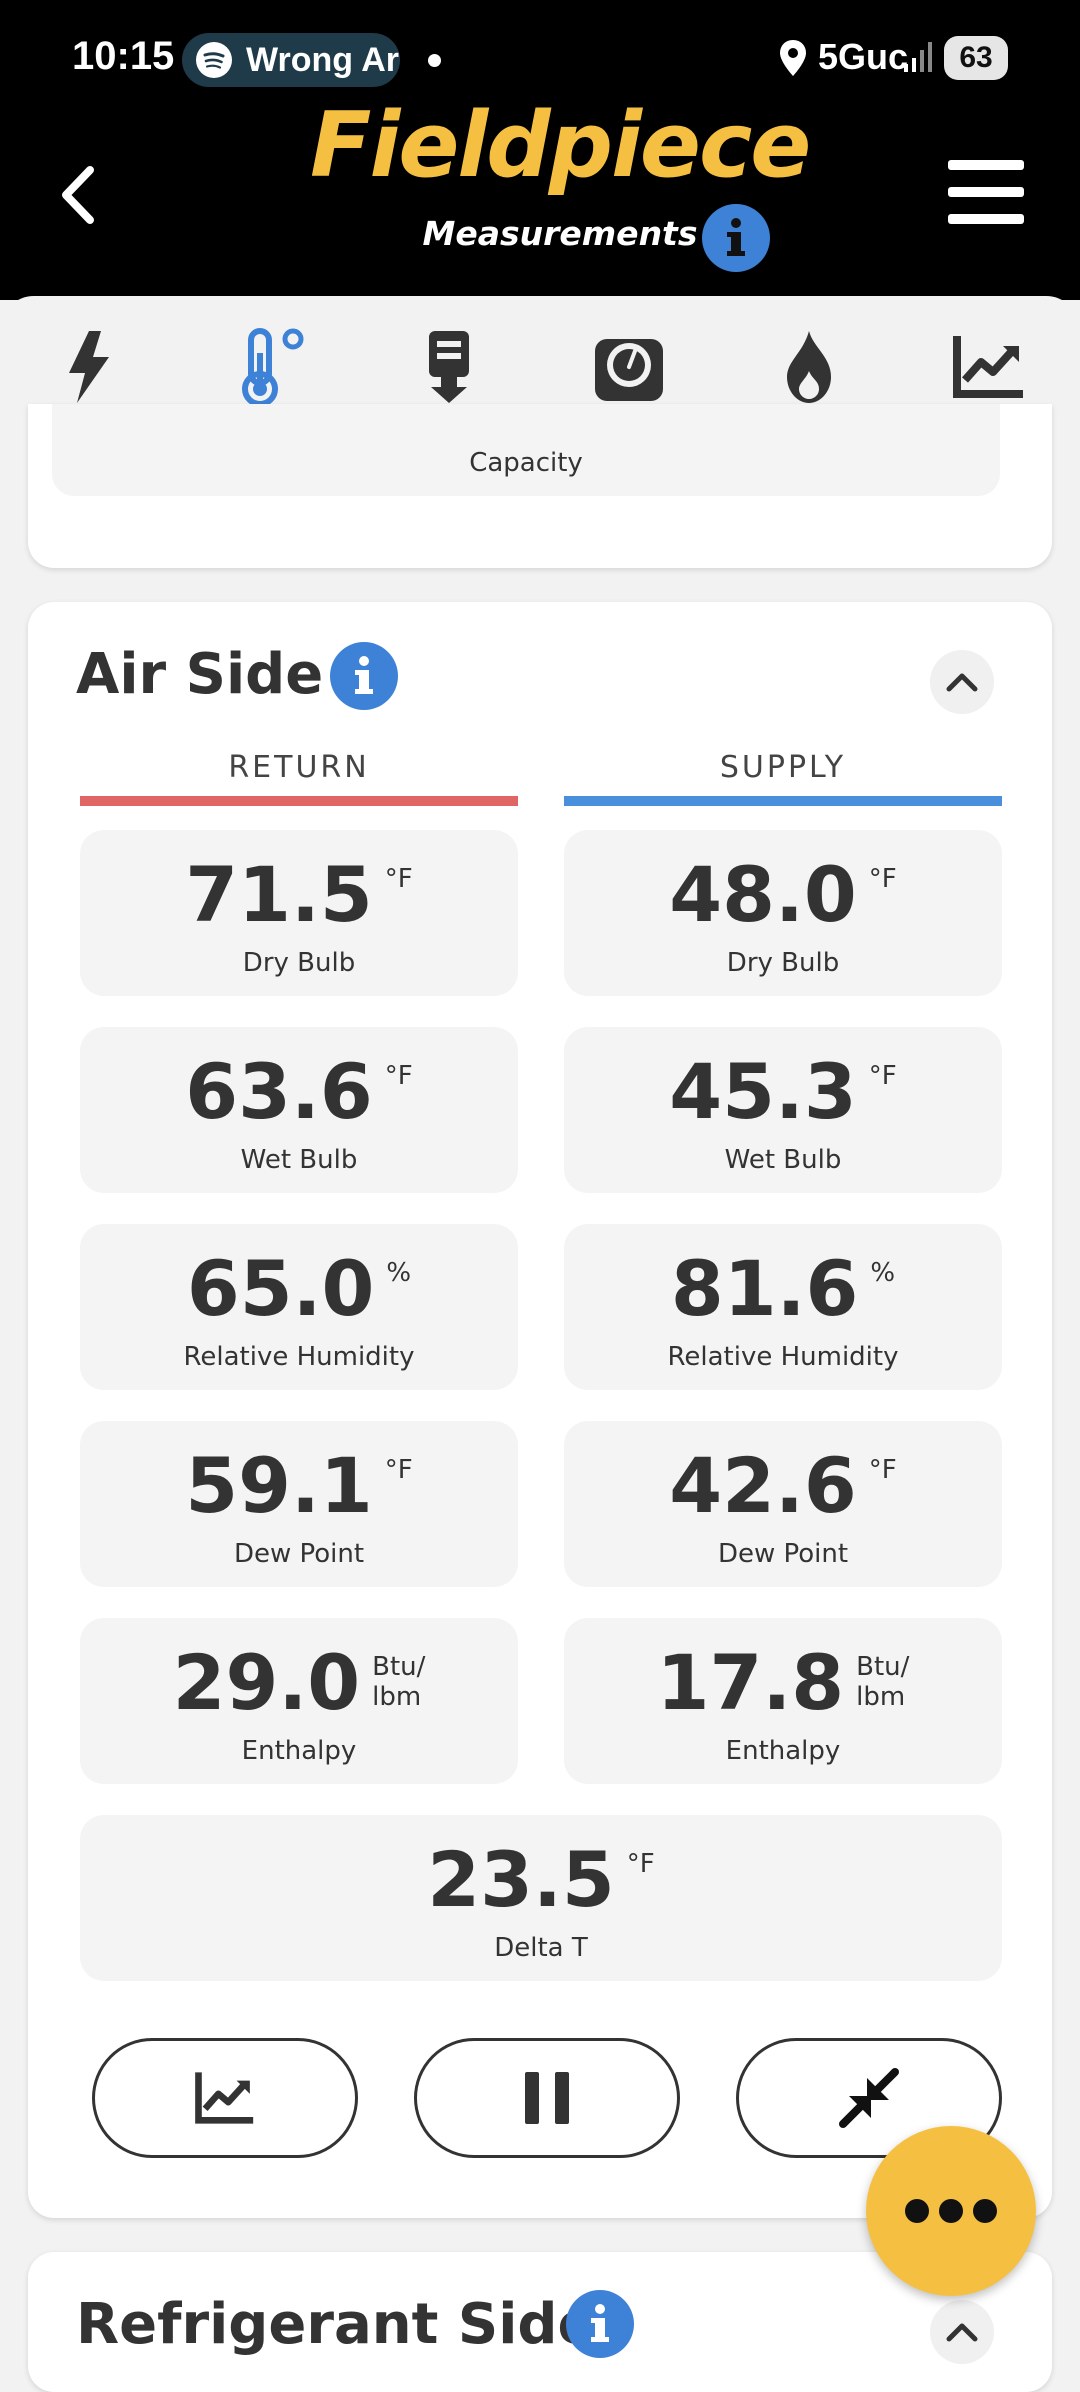 Image resolution: width=1080 pixels, height=2392 pixels. I want to click on hamburger-menu-icon, so click(986, 192).